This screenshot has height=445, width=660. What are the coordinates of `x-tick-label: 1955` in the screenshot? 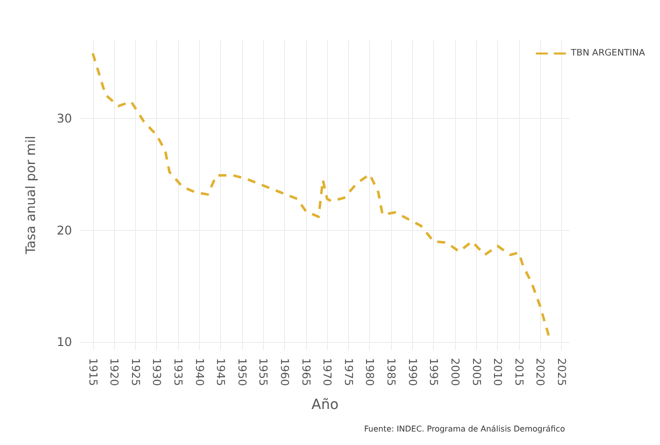 It's located at (263, 372).